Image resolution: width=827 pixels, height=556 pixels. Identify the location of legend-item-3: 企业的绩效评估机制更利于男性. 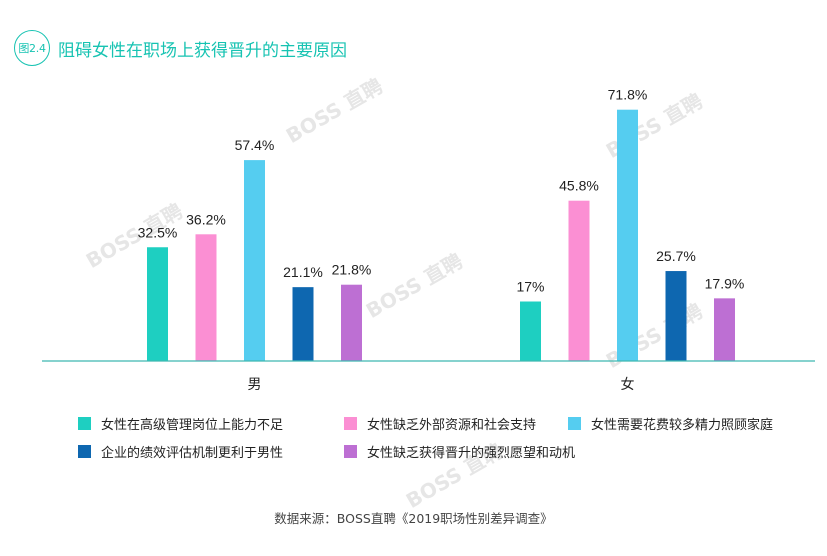
(180, 451).